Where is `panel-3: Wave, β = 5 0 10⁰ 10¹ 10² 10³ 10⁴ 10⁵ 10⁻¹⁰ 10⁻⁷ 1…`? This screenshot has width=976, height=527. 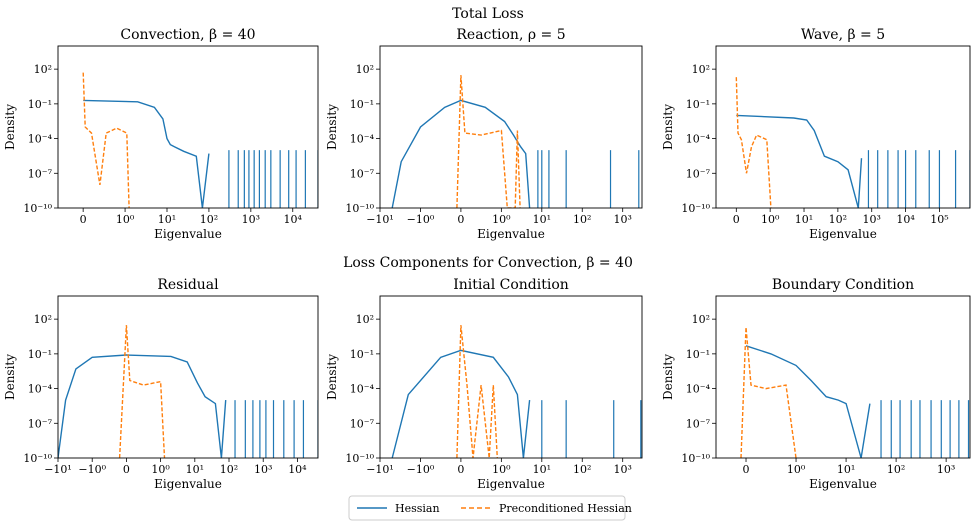 panel-3: Wave, β = 5 0 10⁰ 10¹ 10² 10³ 10⁴ 10⁵ 10⁻¹⁰ 10⁻⁷ 1… is located at coordinates (816, 134).